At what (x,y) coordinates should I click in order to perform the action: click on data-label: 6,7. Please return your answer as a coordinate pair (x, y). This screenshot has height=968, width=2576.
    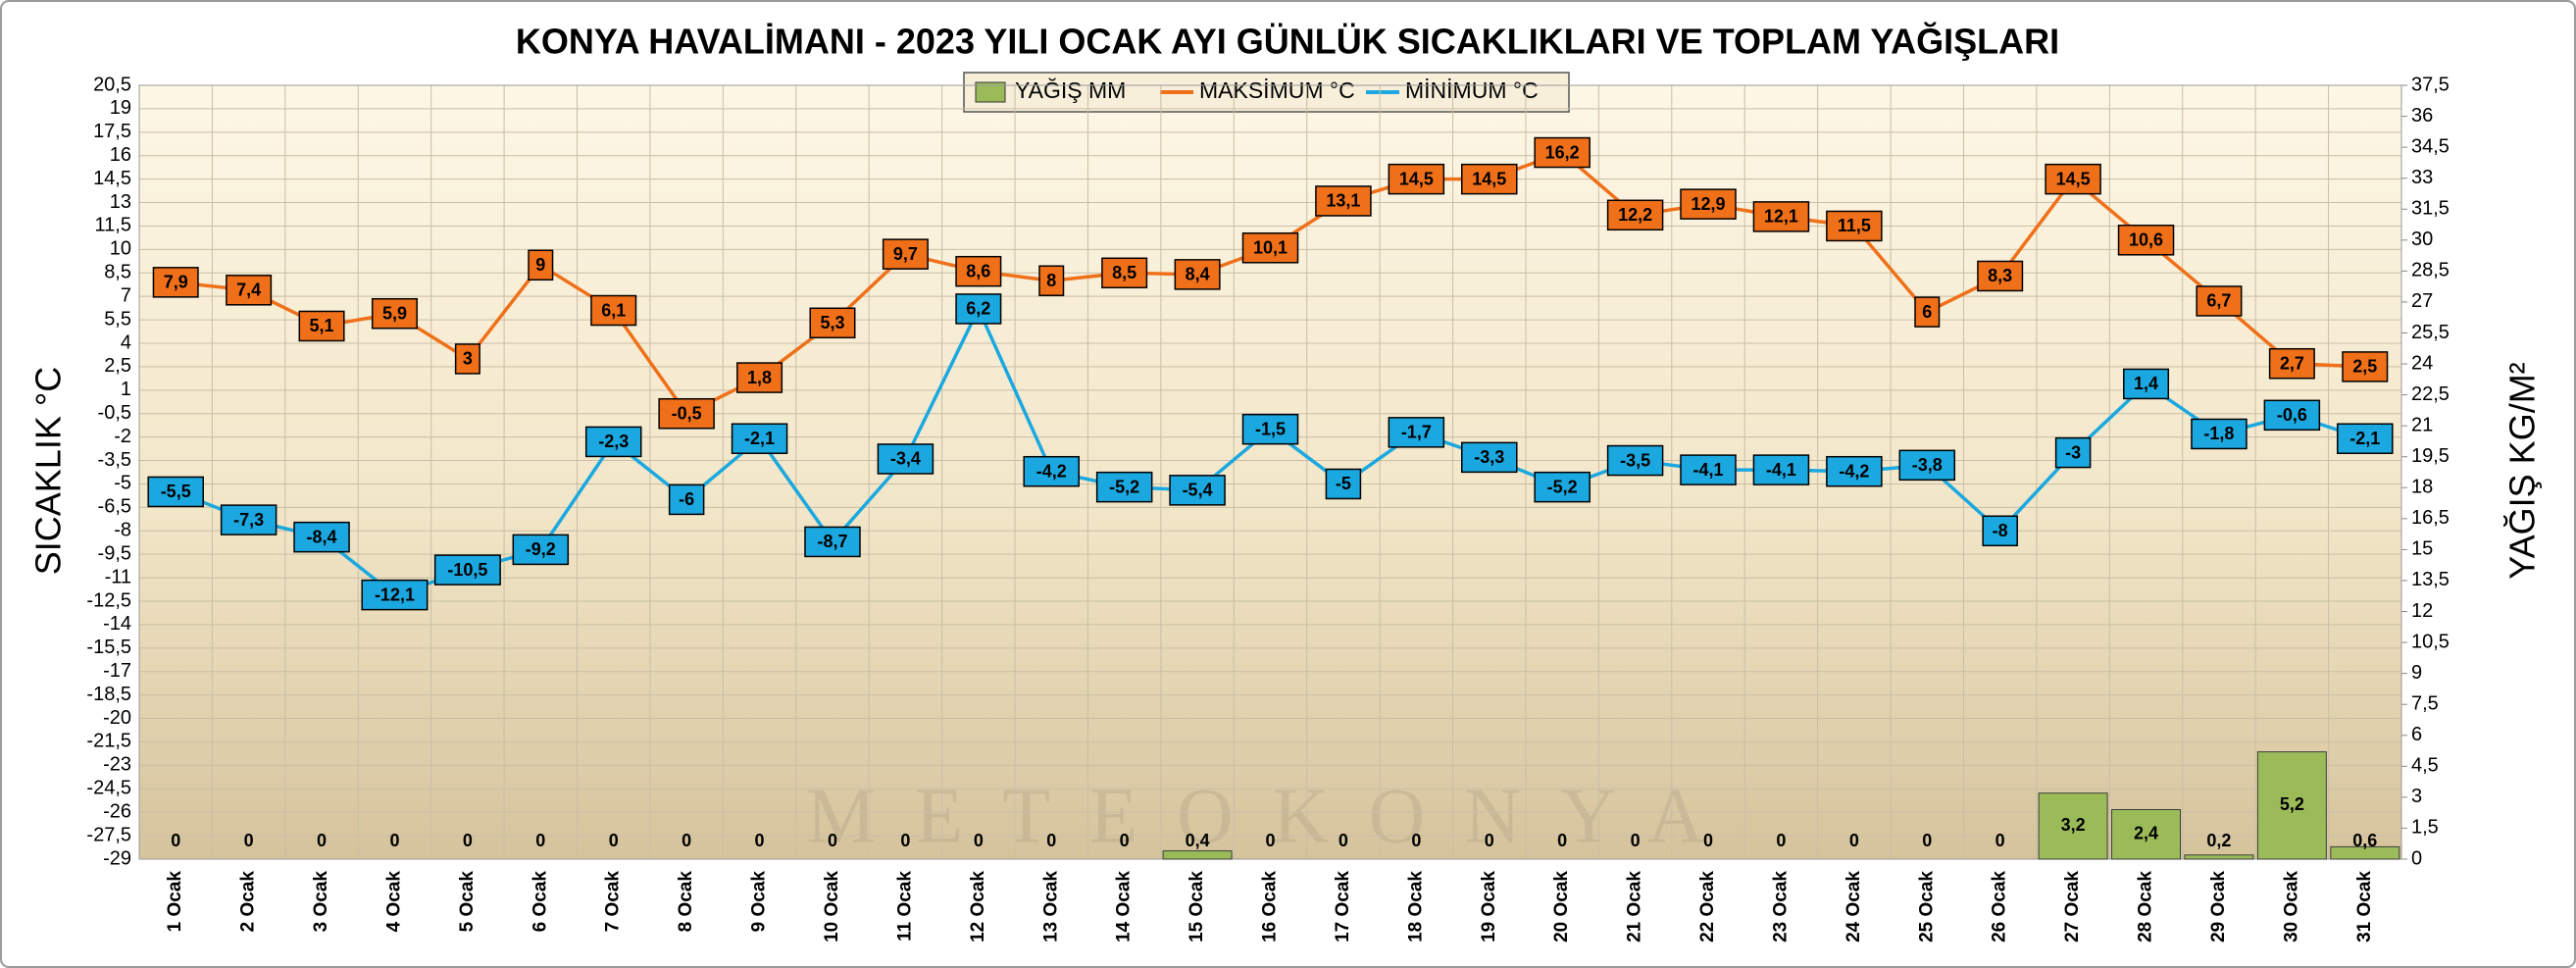
    Looking at the image, I should click on (2218, 301).